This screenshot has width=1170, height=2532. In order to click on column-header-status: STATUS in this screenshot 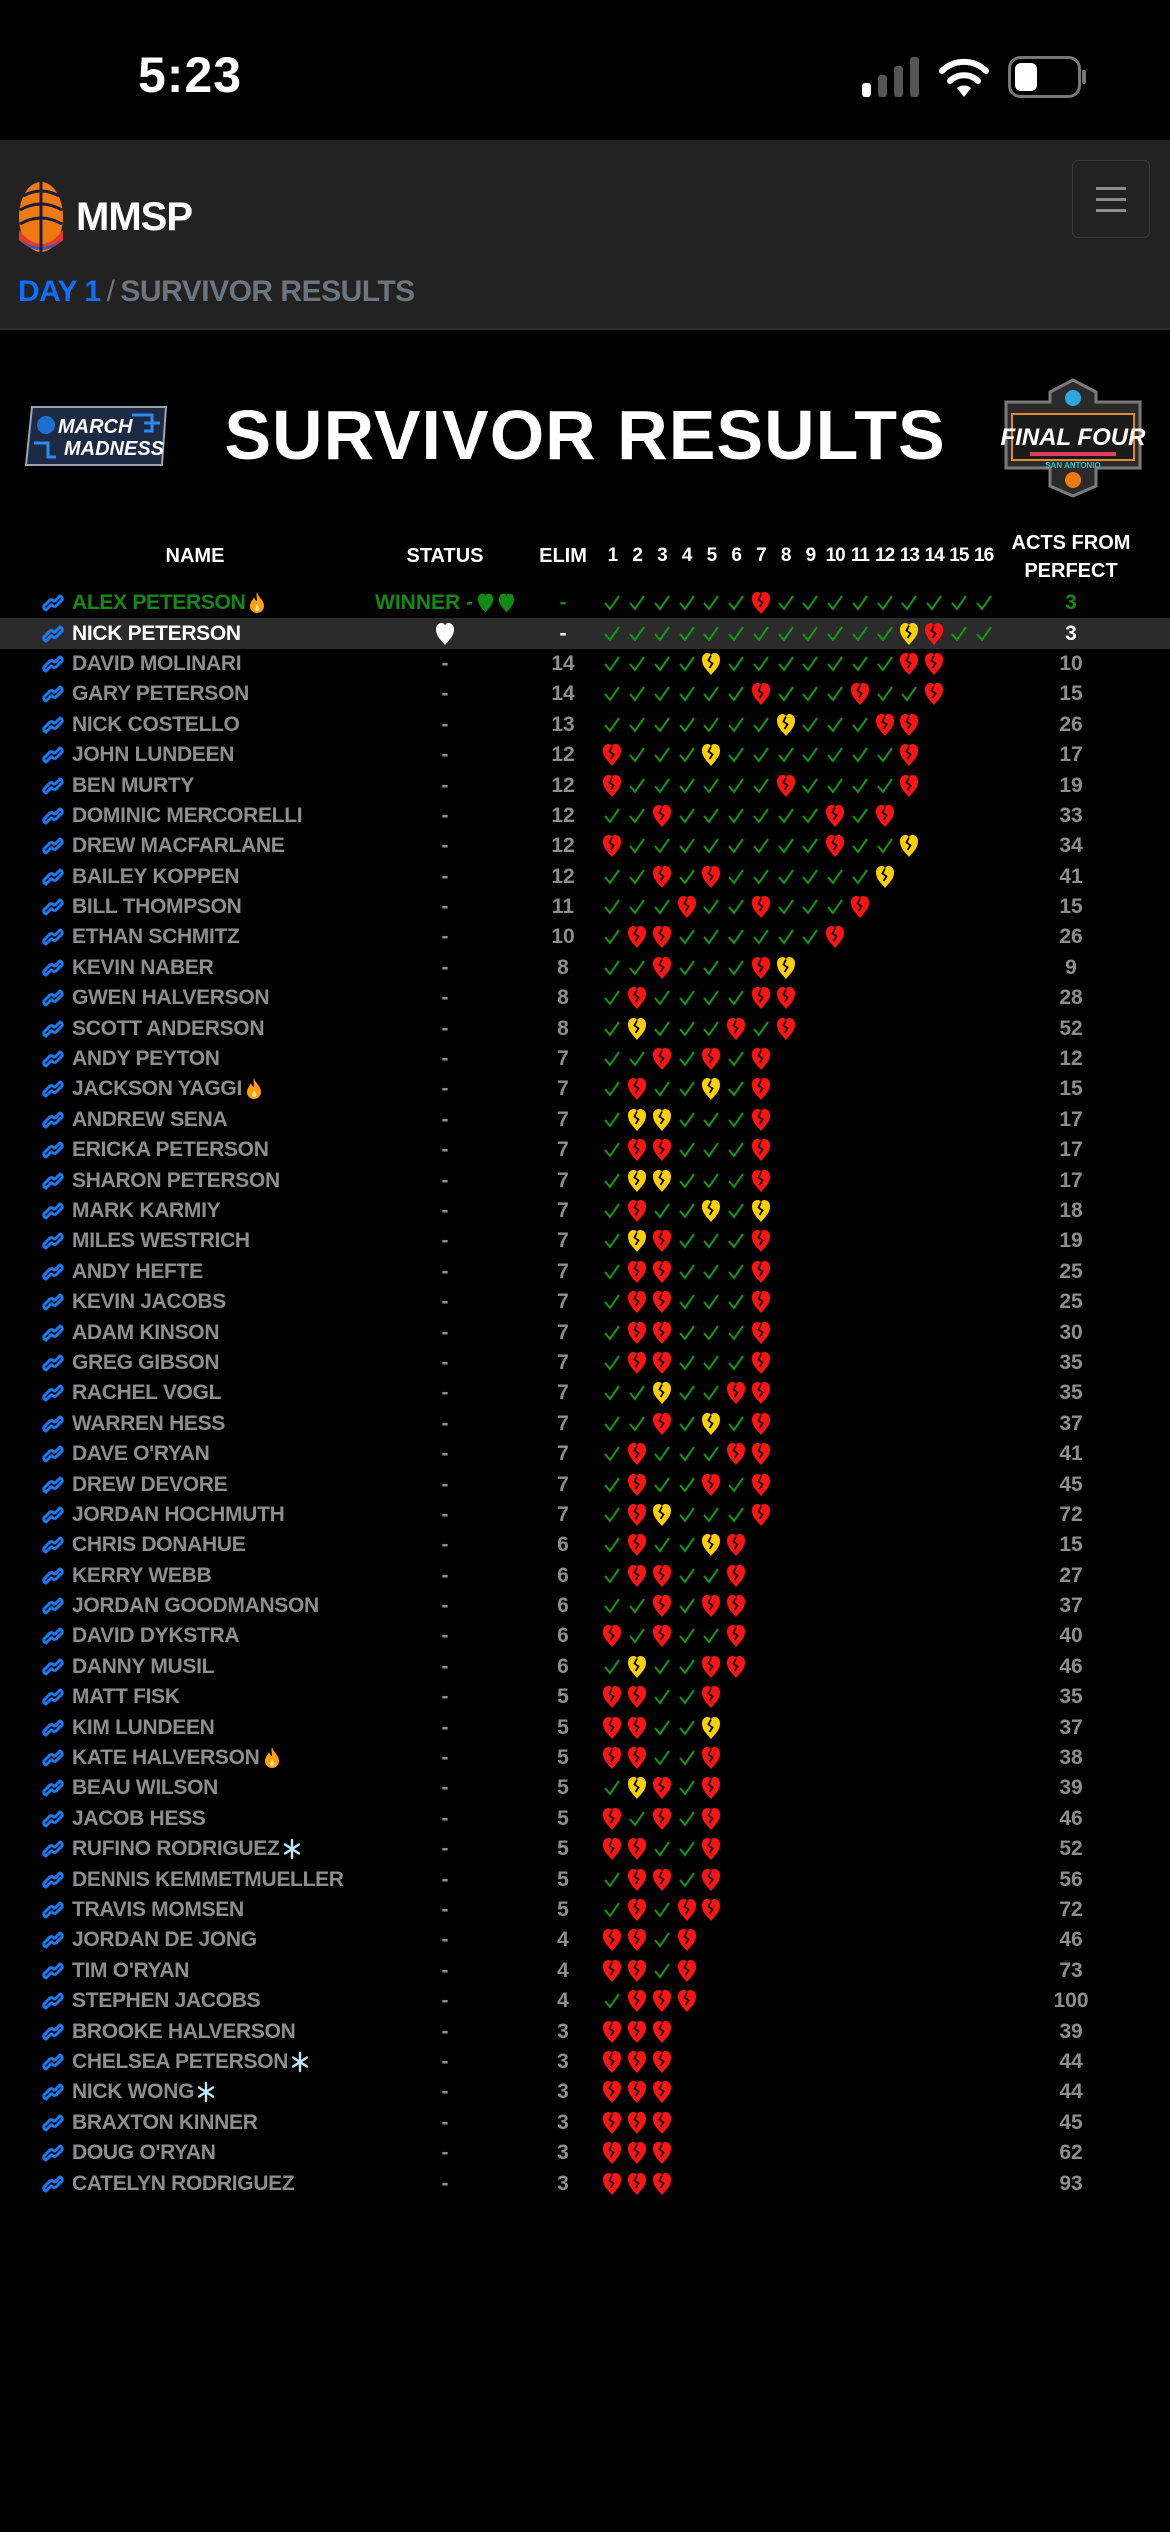, I will do `click(445, 556)`.